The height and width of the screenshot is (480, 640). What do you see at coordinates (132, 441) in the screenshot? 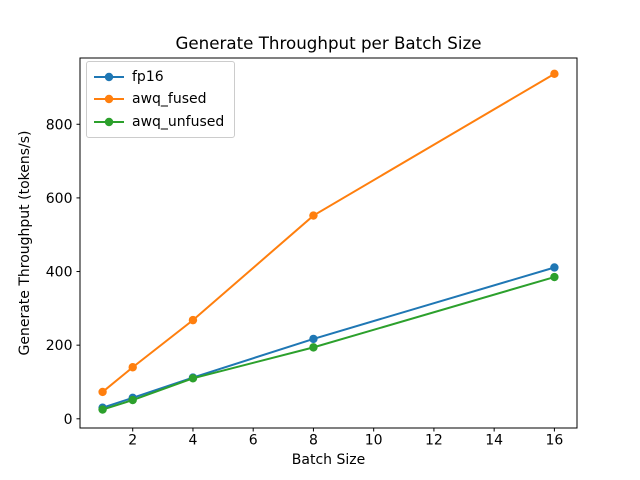
I see `x-tick-label: 2` at bounding box center [132, 441].